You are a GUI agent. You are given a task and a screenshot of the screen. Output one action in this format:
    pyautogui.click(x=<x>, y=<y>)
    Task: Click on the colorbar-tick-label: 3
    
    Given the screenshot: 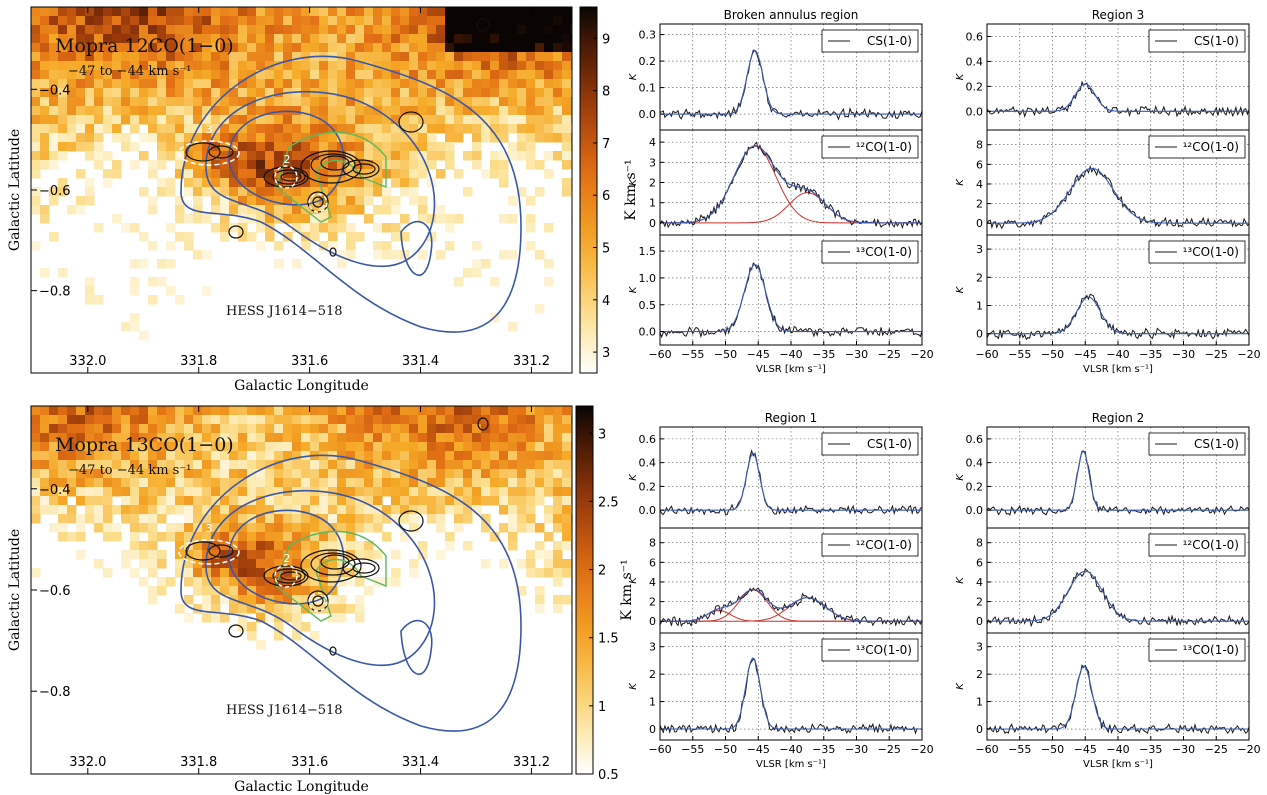 What is the action you would take?
    pyautogui.click(x=602, y=434)
    